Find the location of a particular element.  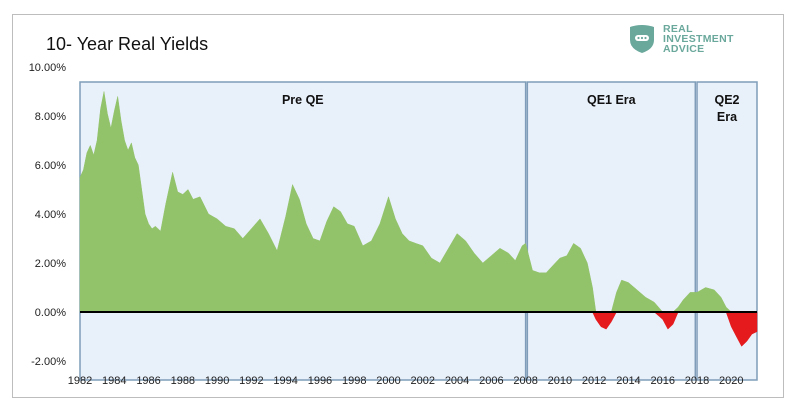

y-tick-label: 0.00% is located at coordinates (50, 313).